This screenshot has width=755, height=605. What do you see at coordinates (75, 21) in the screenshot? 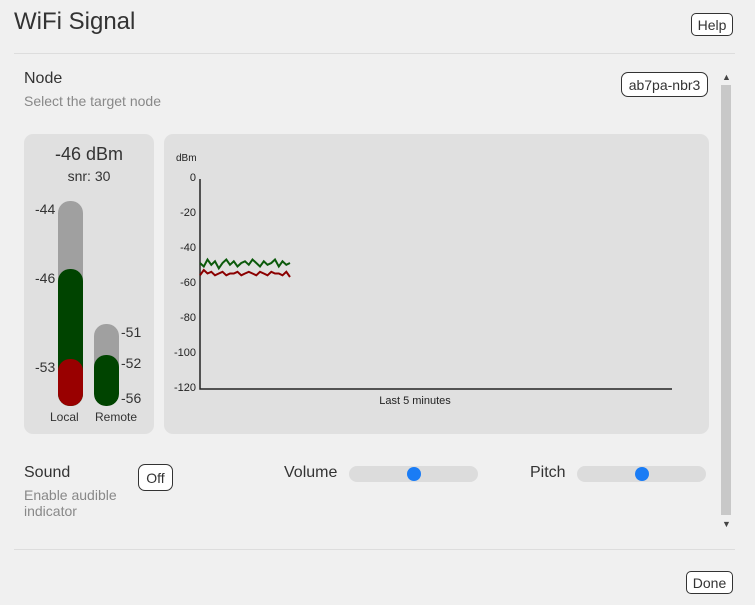
I see `page-title: WiFi Signal` at bounding box center [75, 21].